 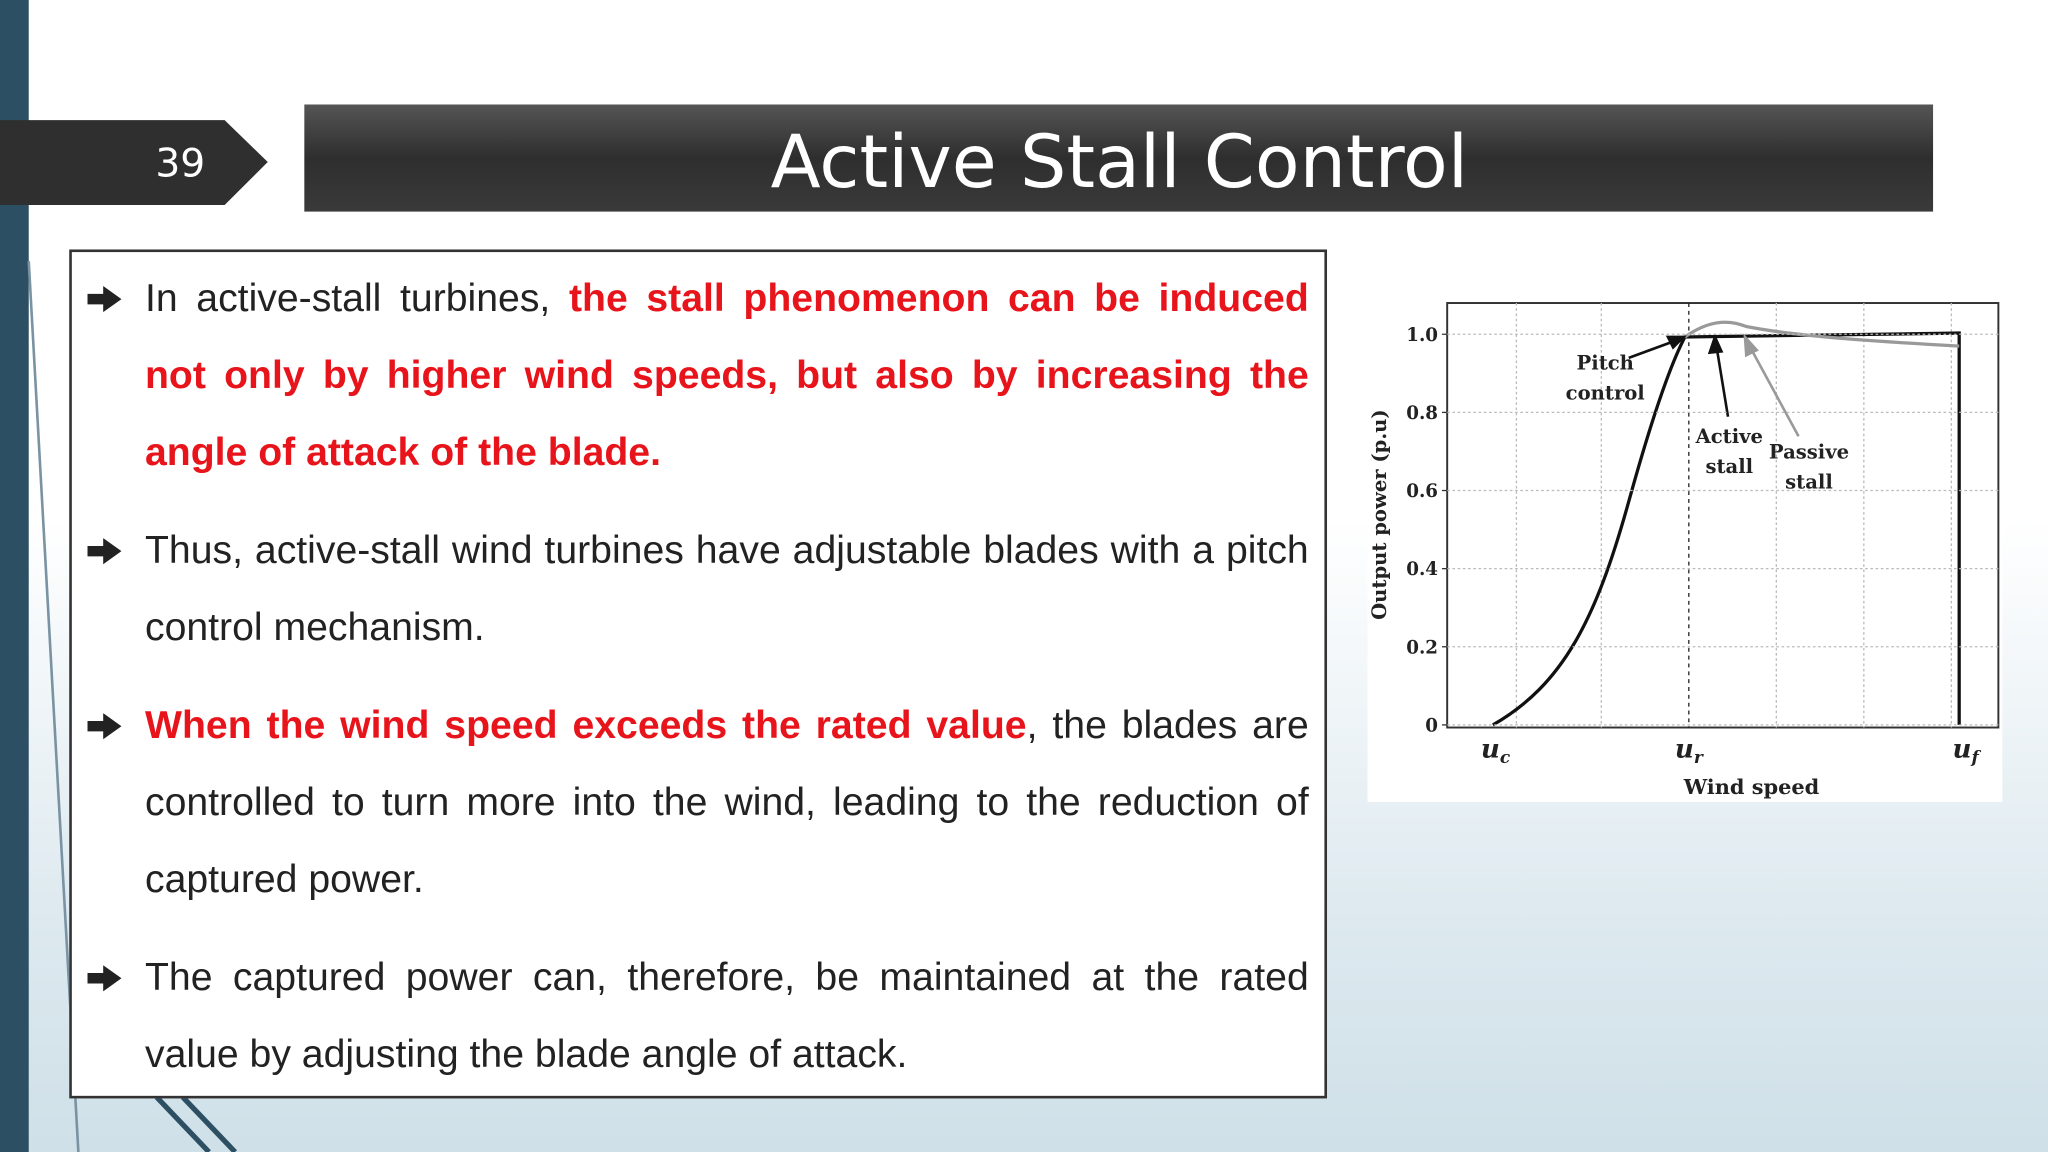 I want to click on x-tick-label: uc, so click(x=1496, y=751).